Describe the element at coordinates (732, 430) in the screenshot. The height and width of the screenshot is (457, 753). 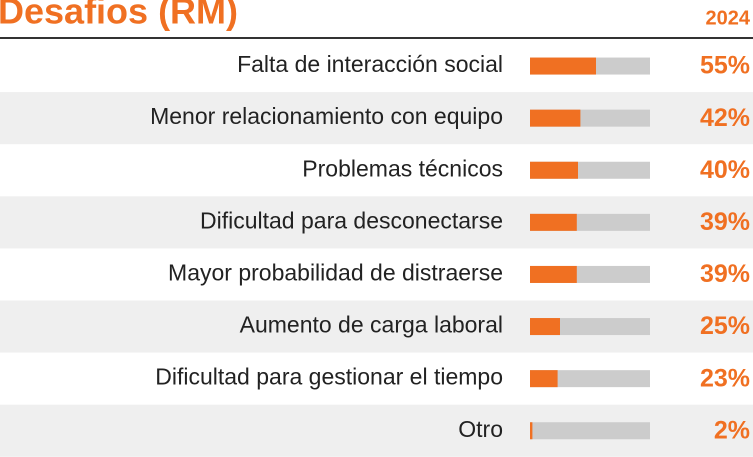
I see `value-label: 2%` at that location.